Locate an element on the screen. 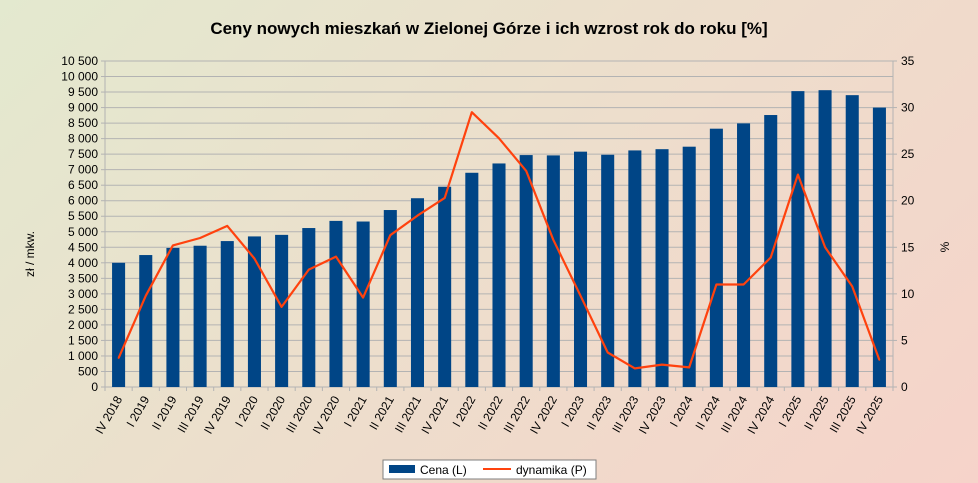 The height and width of the screenshot is (483, 978). x-tick-label: I 2019 is located at coordinates (138, 411).